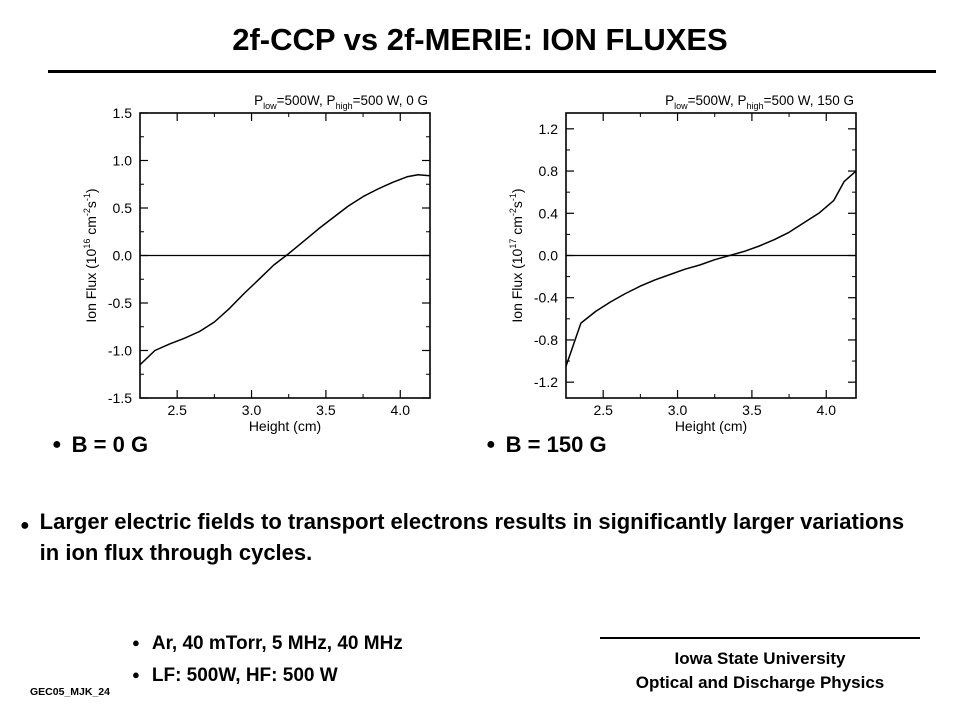 Image resolution: width=960 pixels, height=720 pixels. I want to click on footer-divider, so click(760, 638).